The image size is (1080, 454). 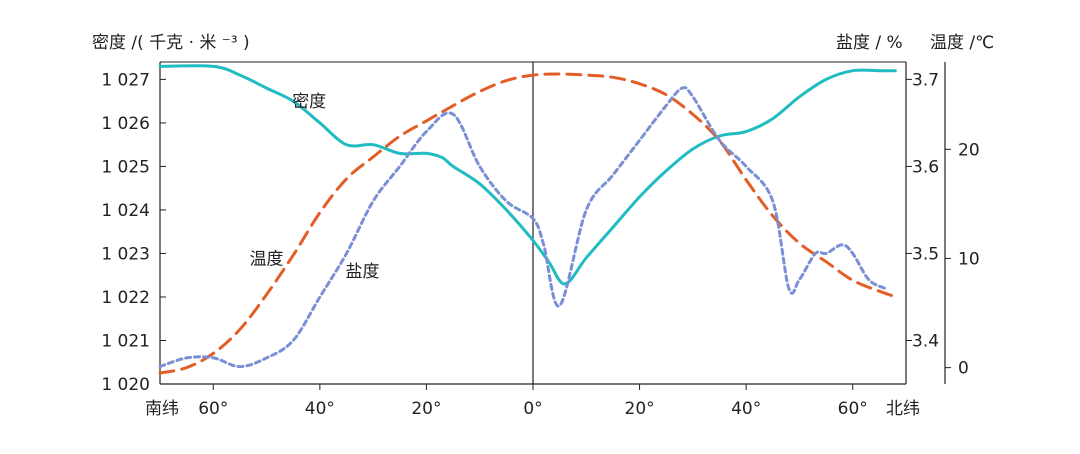 I want to click on salinity-axis-title: 盐度 / %, so click(x=869, y=43).